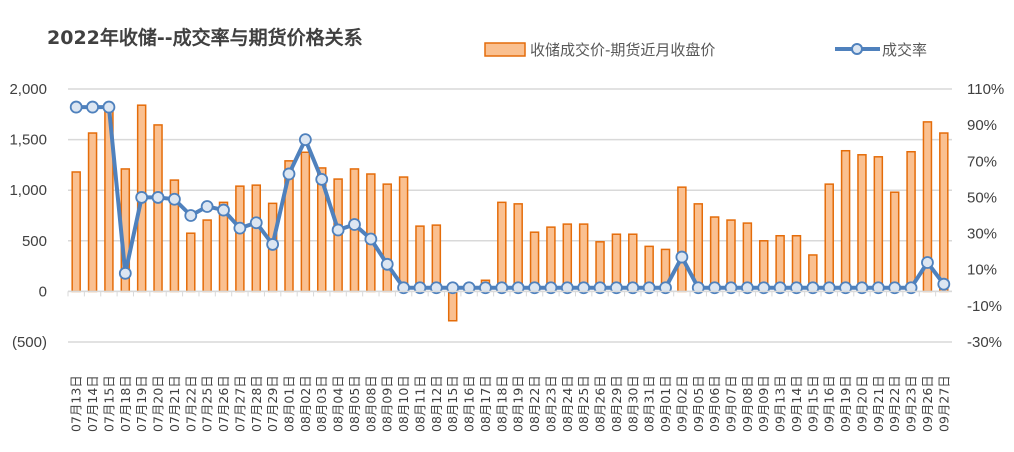  What do you see at coordinates (158, 403) in the screenshot?
I see `x-tick-label: 07月20日` at bounding box center [158, 403].